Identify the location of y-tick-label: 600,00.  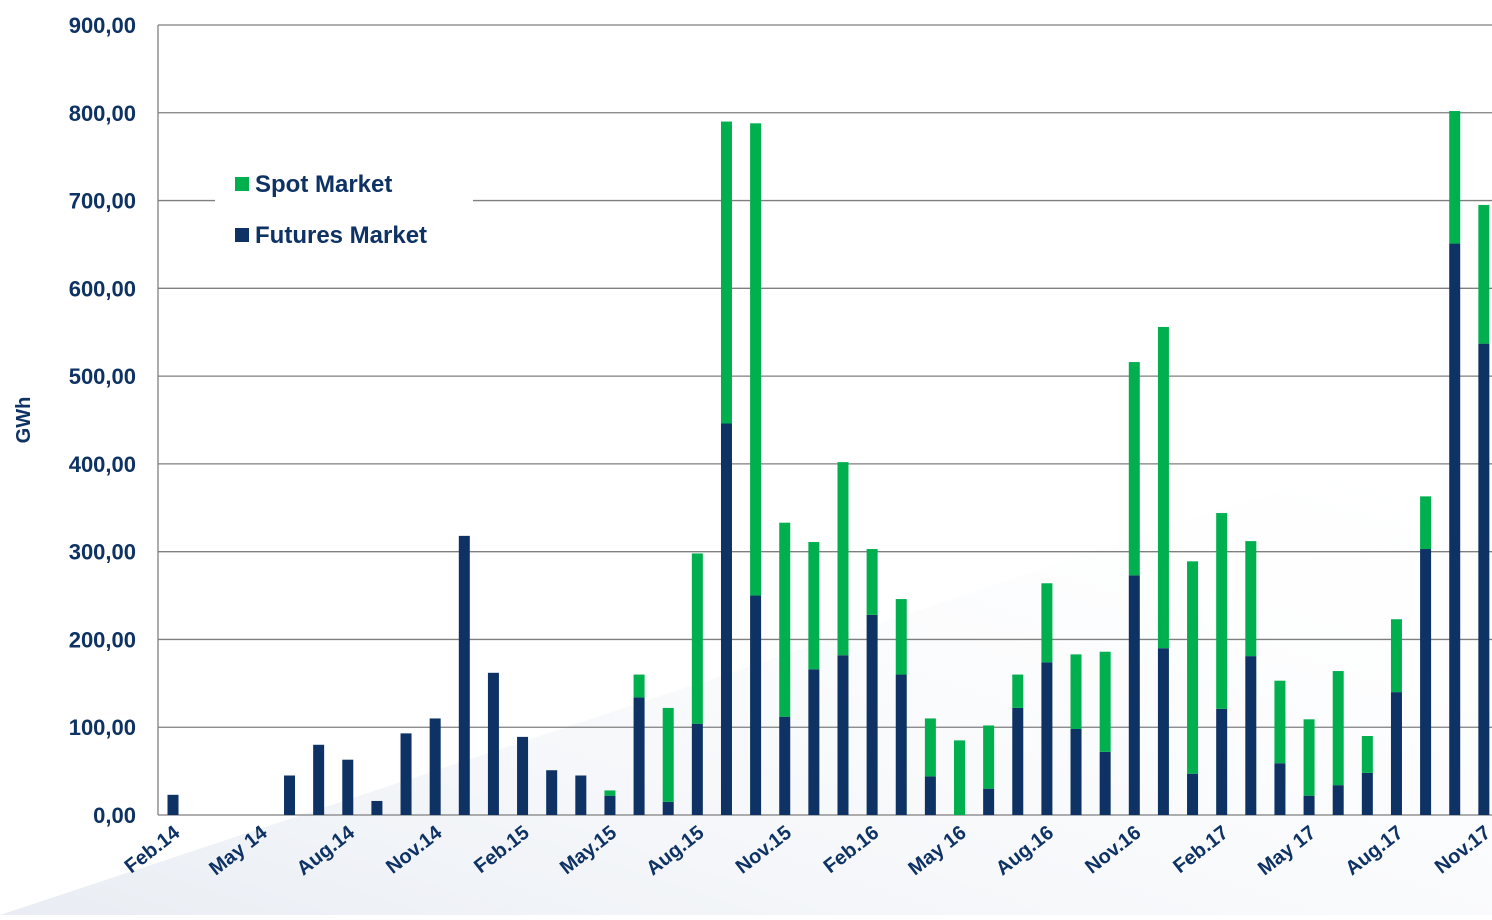
(102, 288).